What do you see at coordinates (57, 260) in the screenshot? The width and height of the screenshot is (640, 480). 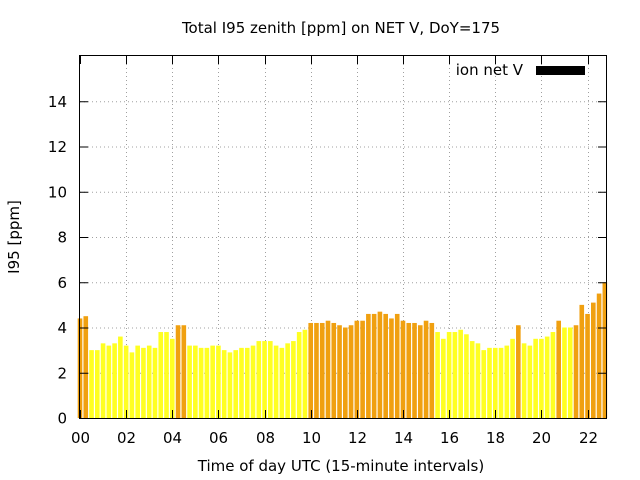 I see `y-axis-tick-labels: 0 2 4 6 8 10 12 14` at bounding box center [57, 260].